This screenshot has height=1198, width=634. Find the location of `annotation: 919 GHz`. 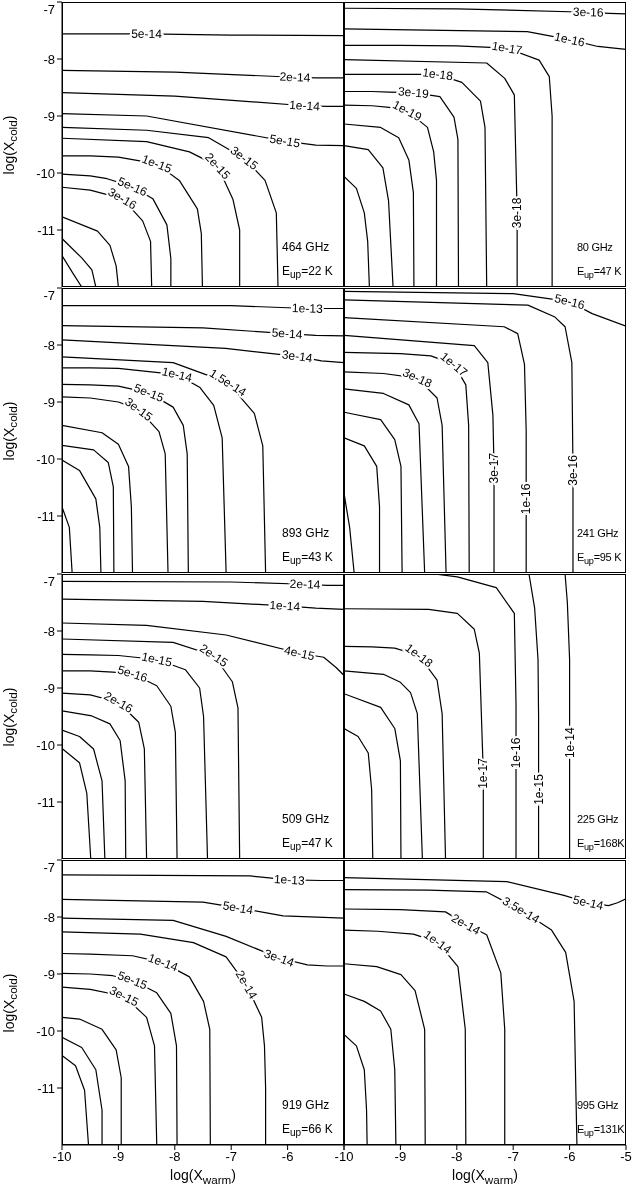

annotation: 919 GHz is located at coordinates (306, 1105).